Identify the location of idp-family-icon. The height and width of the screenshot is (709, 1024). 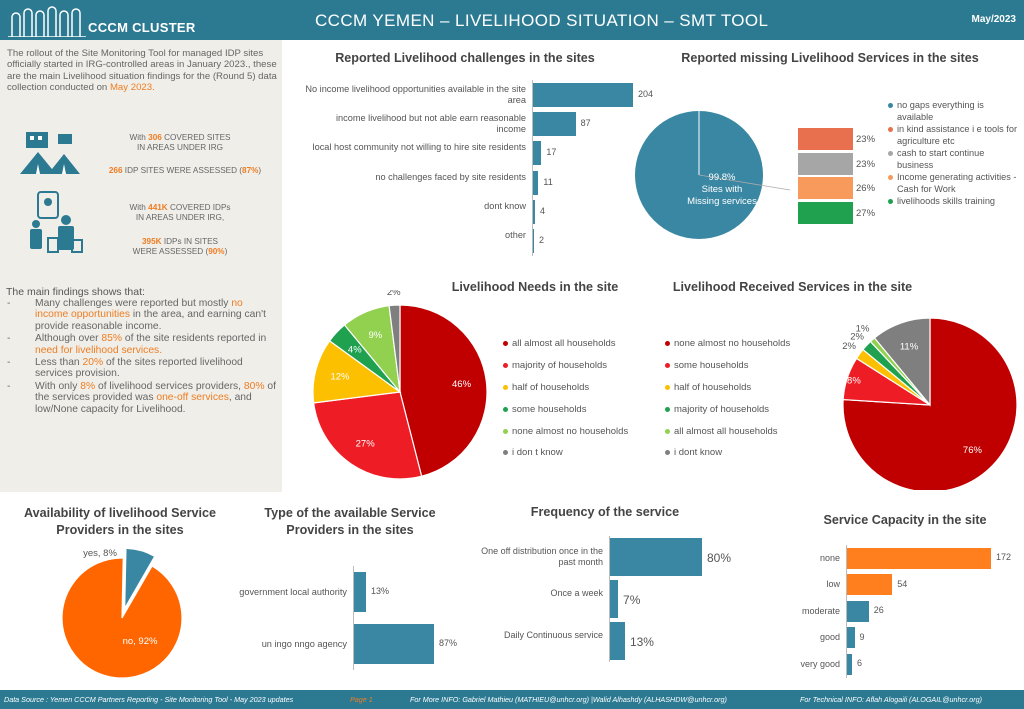
(56, 222).